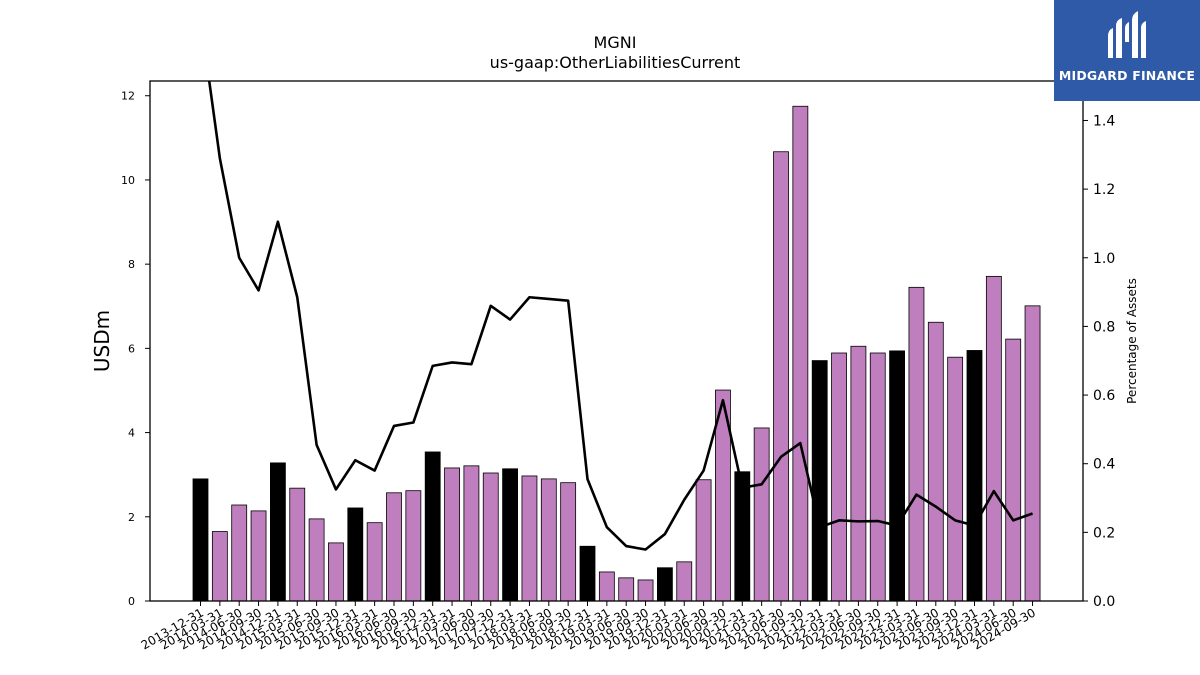  I want to click on y2-tick-label: 0.4, so click(1104, 465).